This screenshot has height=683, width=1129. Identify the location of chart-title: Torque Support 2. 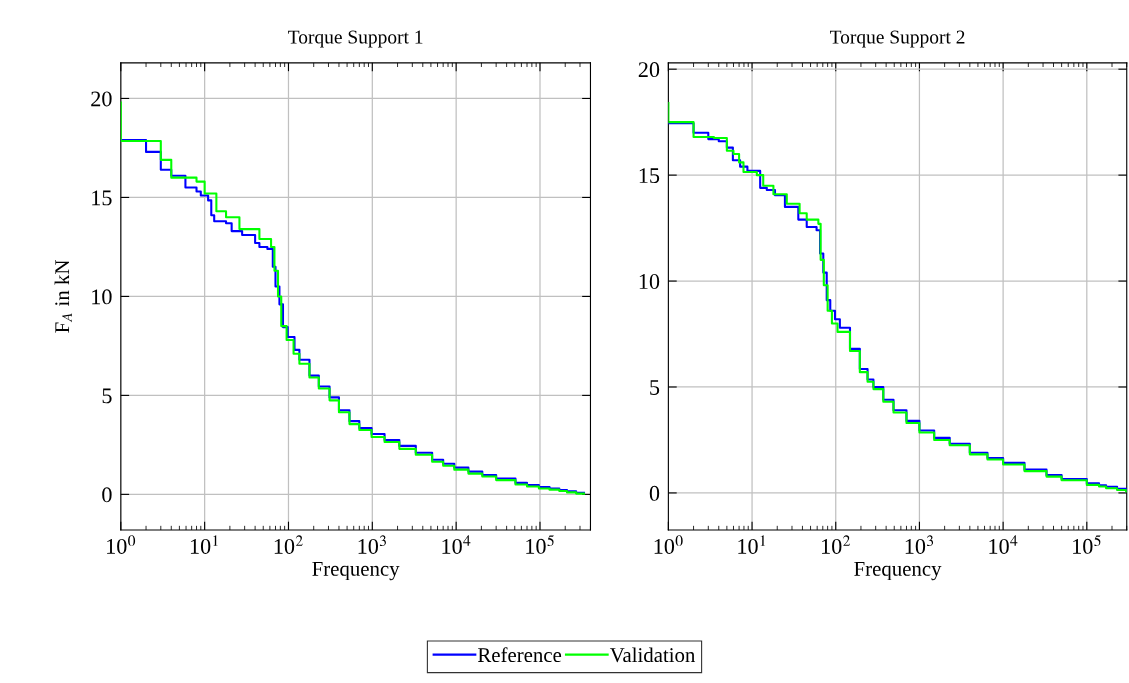
(897, 39).